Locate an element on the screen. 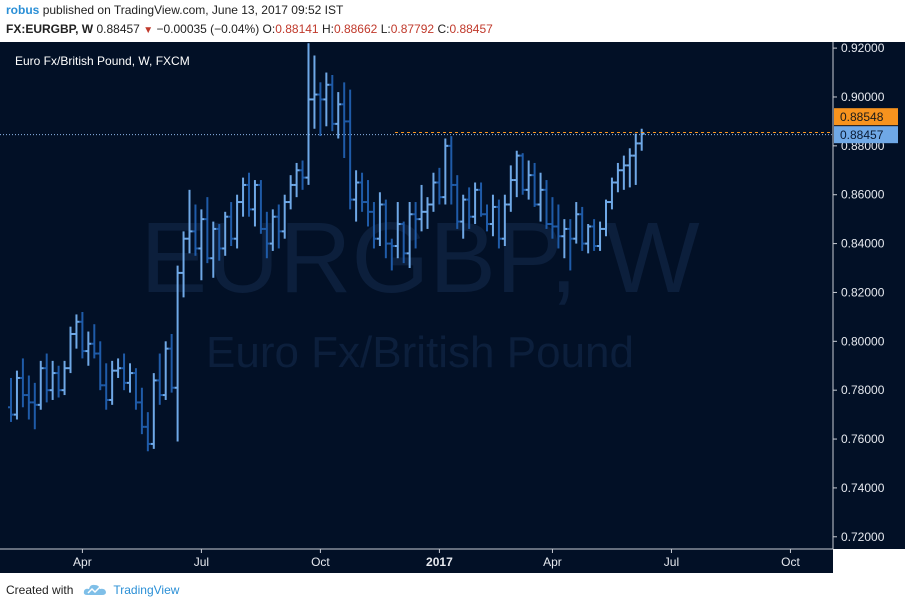 Image resolution: width=905 pixels, height=609 pixels. y-tick-label: 0.78000 is located at coordinates (863, 390).